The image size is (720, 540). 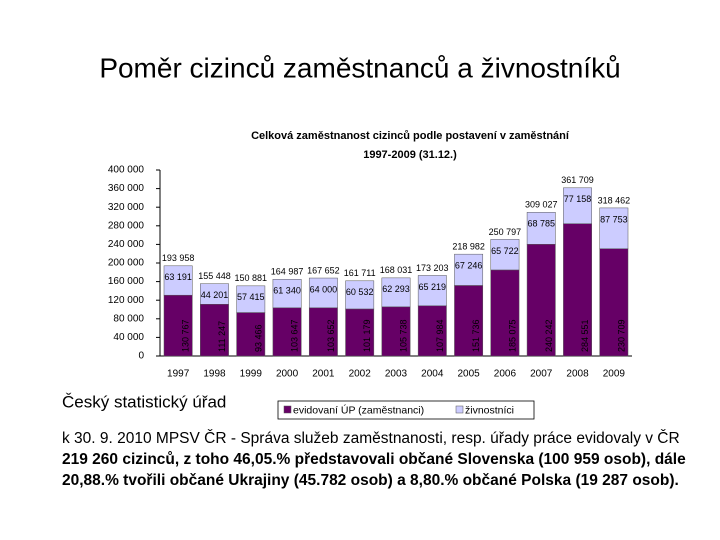 I want to click on value-label: 65 219, so click(x=433, y=287).